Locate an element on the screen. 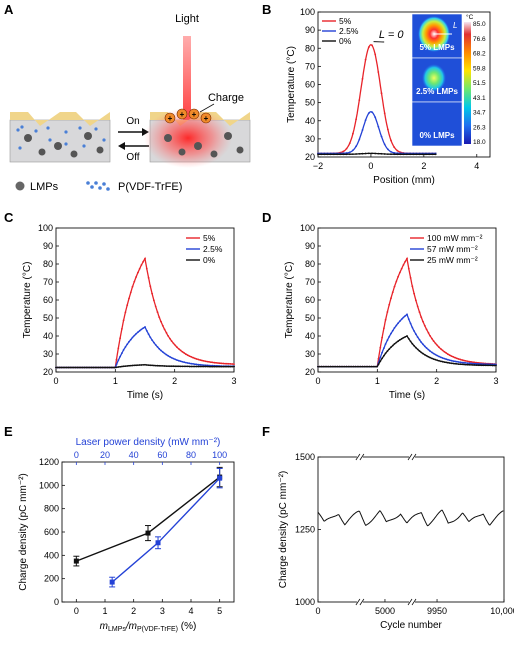 The width and height of the screenshot is (514, 647). data-point is located at coordinates (219, 478).